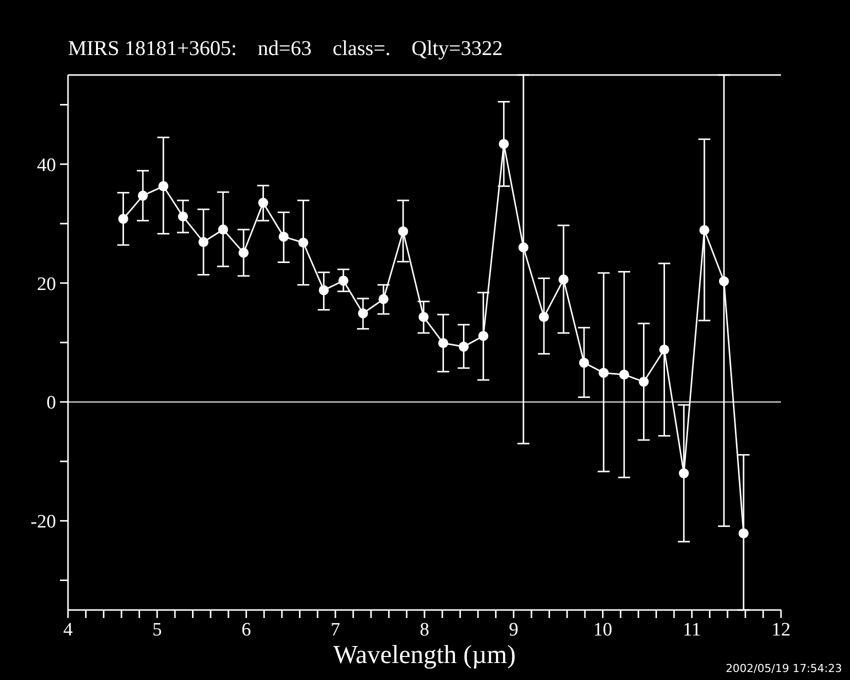 This screenshot has width=850, height=680. I want to click on y-tick-label: 20, so click(46, 284).